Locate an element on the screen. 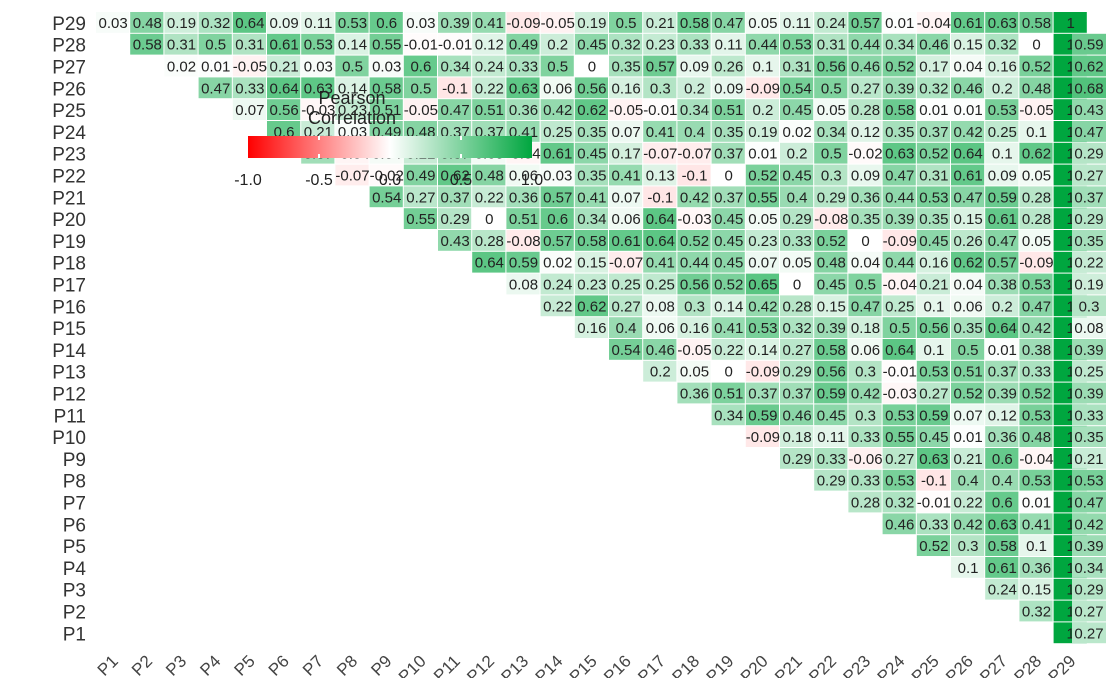  cell-value-label: 0.59 is located at coordinates (1088, 45).